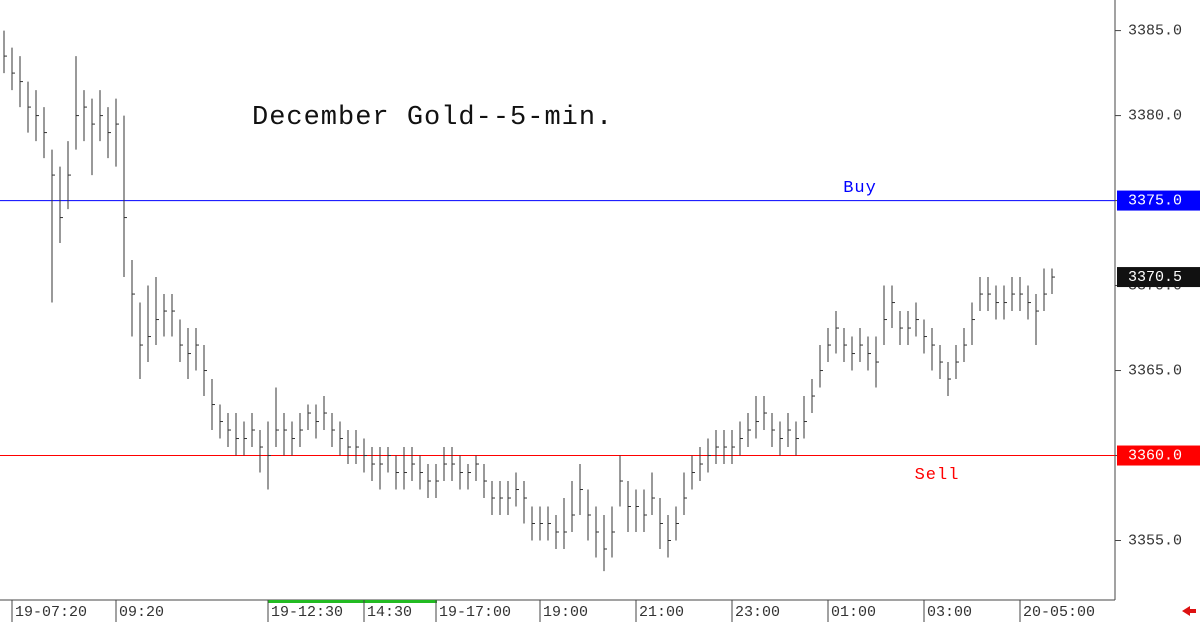 The height and width of the screenshot is (622, 1200). Describe the element at coordinates (937, 475) in the screenshot. I see `reference-label: Sell` at that location.